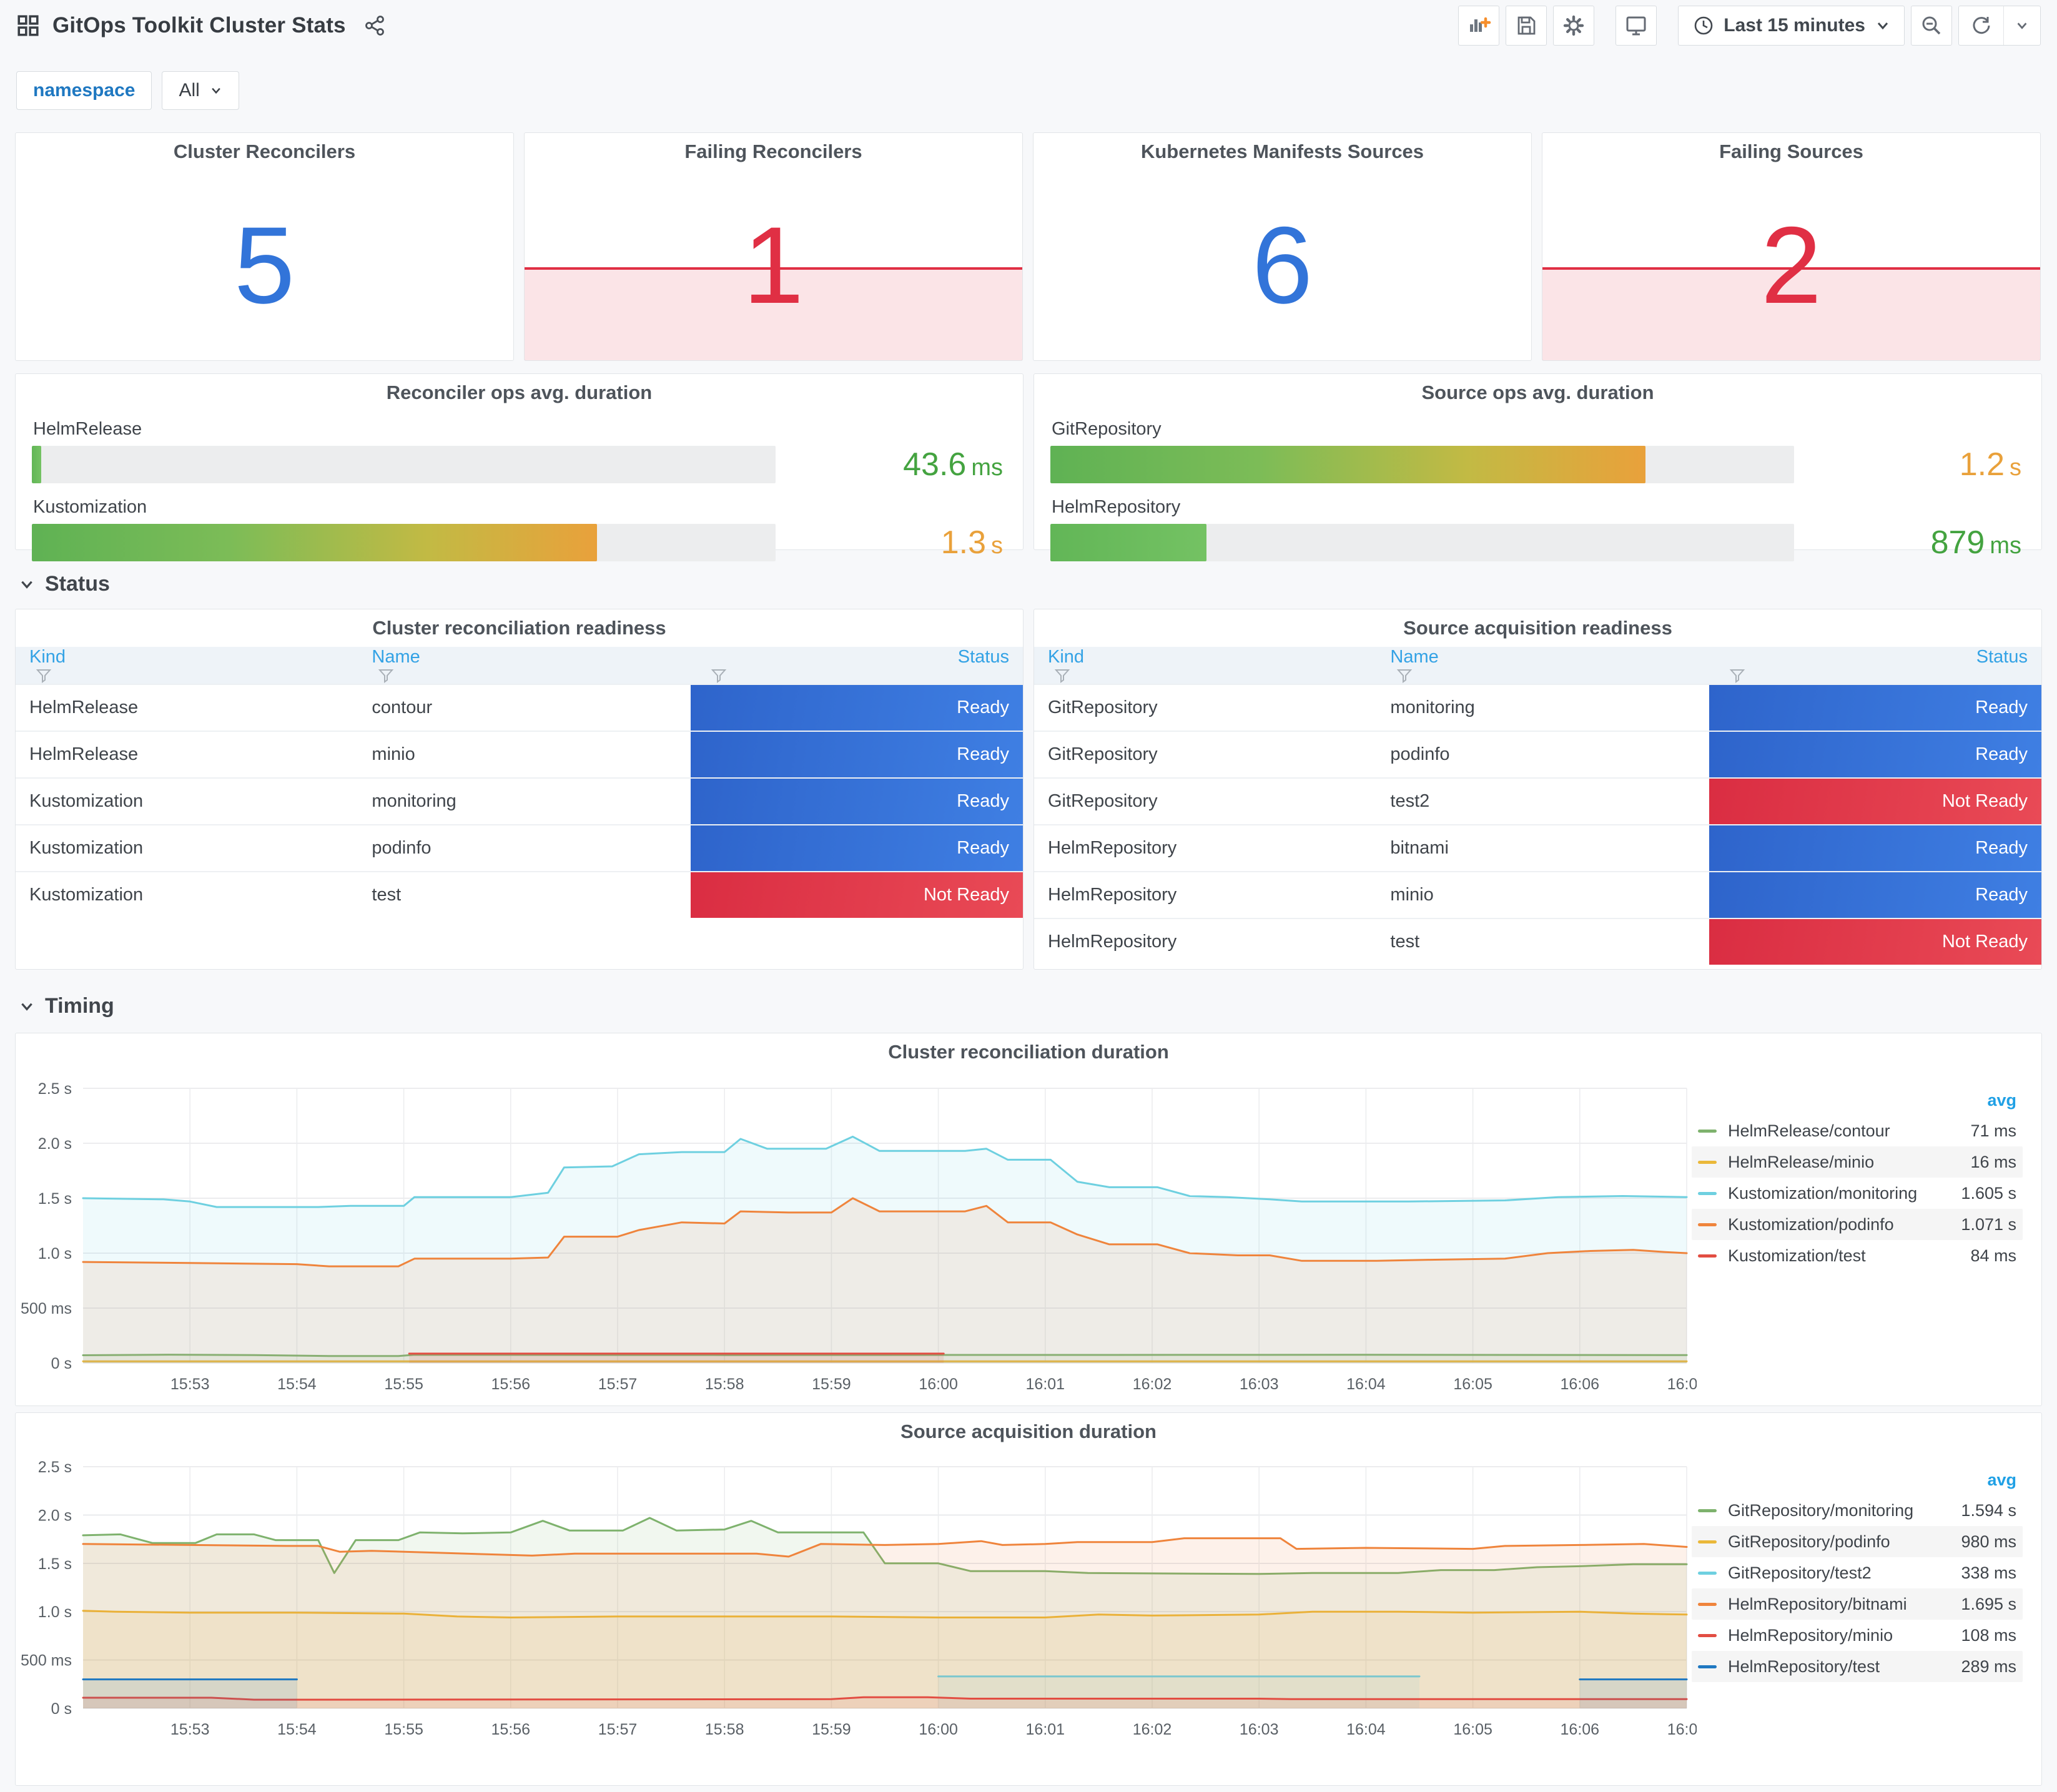 The image size is (2057, 1792). I want to click on legend-item-kustomization-podinfo: Kustomization/podinfo 1.071 s, so click(1858, 1224).